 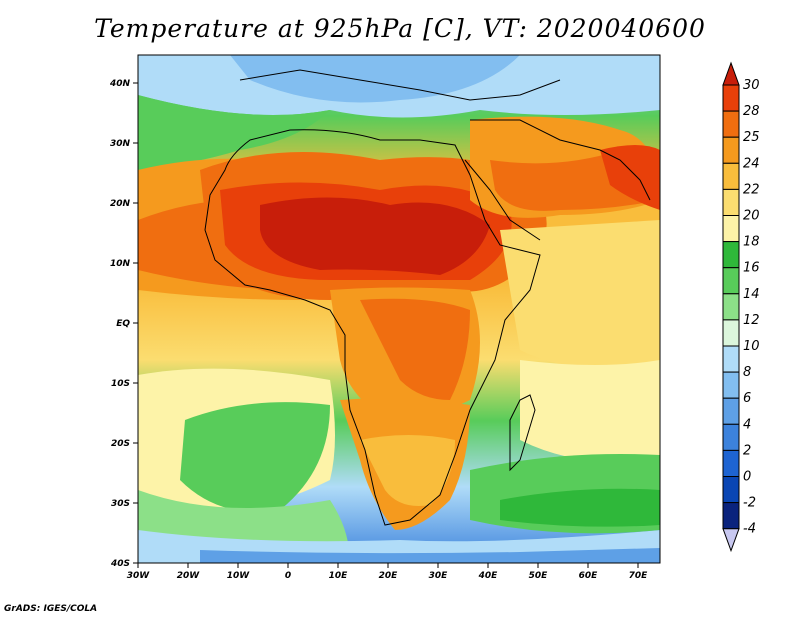 I want to click on x-tick-label: 30W, so click(x=139, y=576).